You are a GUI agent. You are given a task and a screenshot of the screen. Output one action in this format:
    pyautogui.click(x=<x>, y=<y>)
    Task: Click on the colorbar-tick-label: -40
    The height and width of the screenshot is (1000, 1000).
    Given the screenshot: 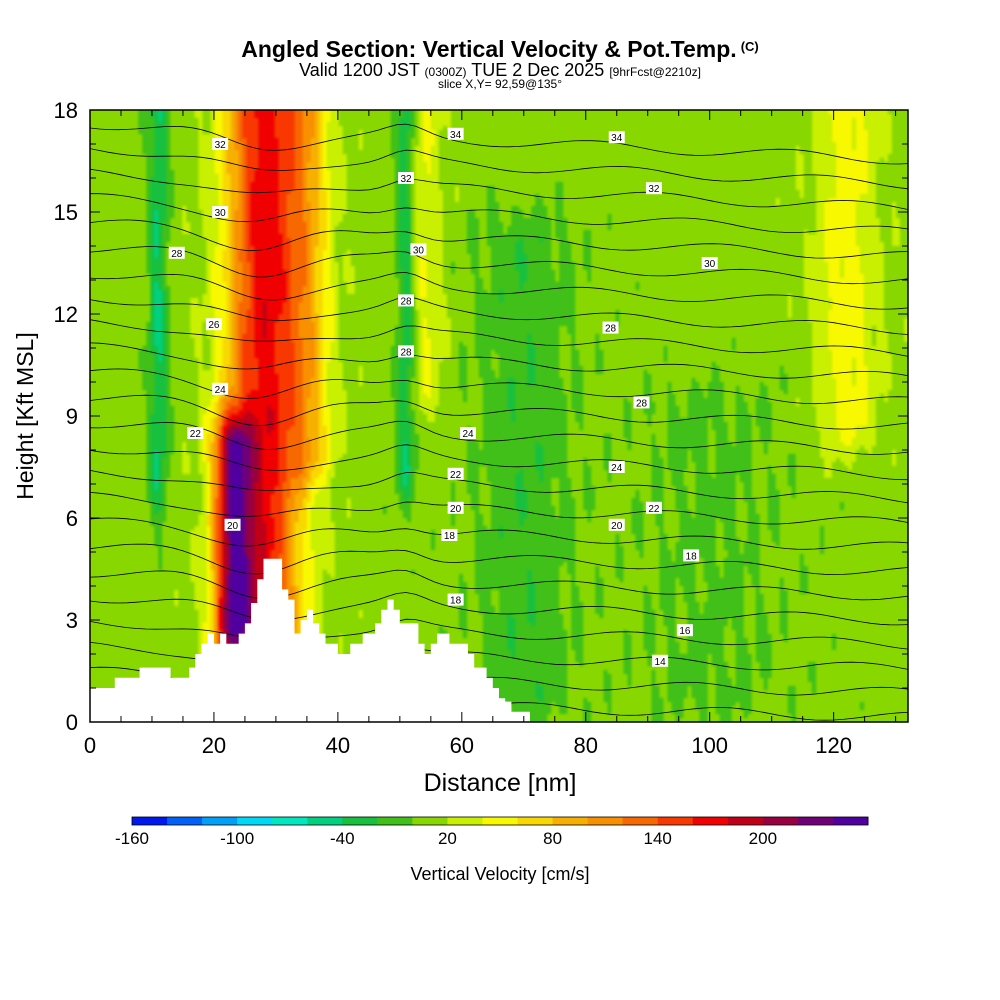 What is the action you would take?
    pyautogui.click(x=342, y=838)
    